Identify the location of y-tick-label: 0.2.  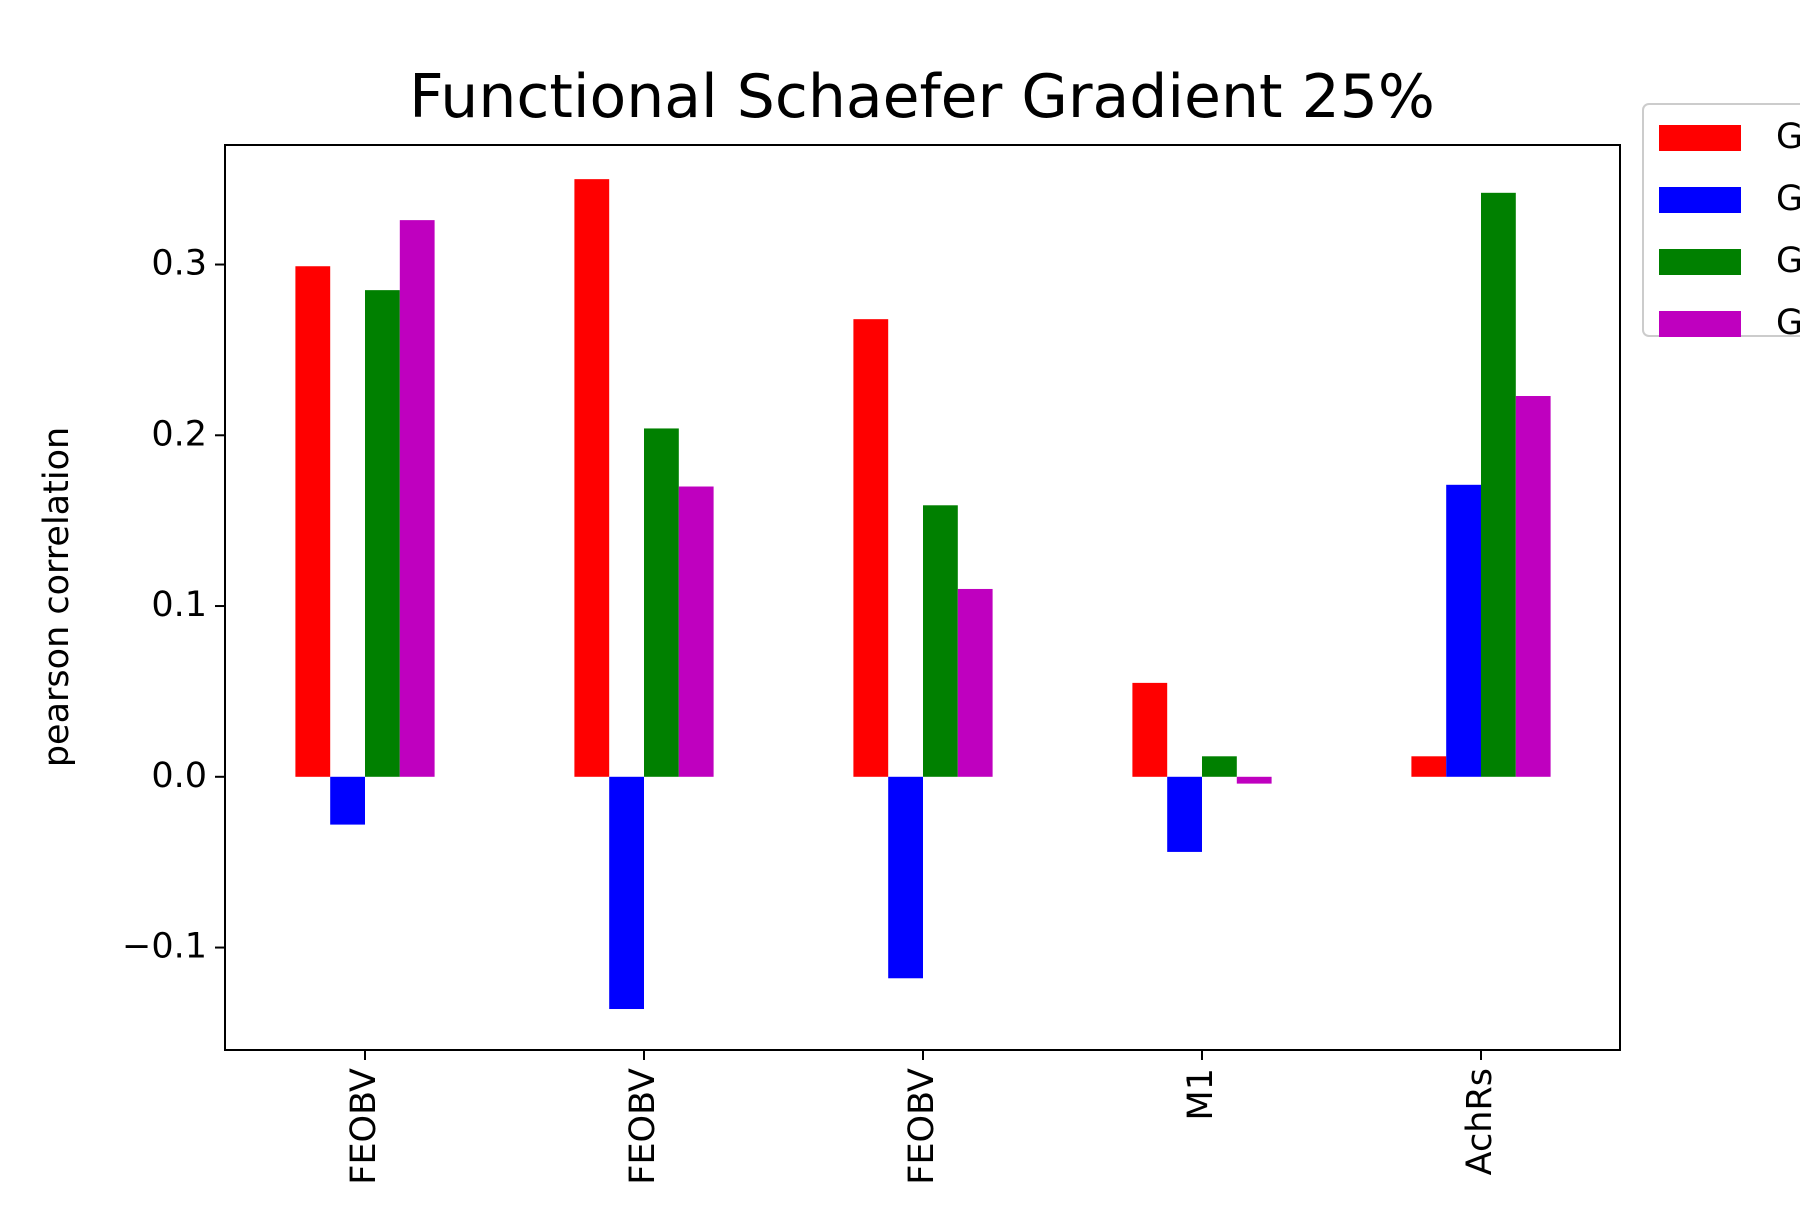
(179, 434).